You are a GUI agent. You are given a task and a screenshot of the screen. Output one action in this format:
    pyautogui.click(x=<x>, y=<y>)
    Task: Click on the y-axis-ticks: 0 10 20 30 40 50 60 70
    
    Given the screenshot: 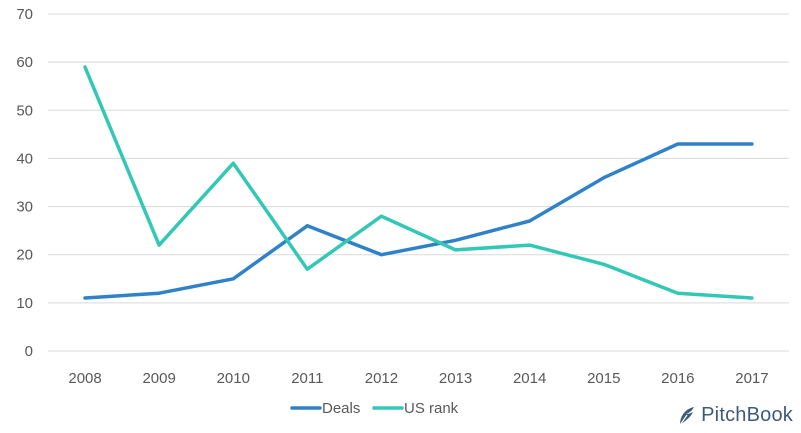 What is the action you would take?
    pyautogui.click(x=24, y=183)
    